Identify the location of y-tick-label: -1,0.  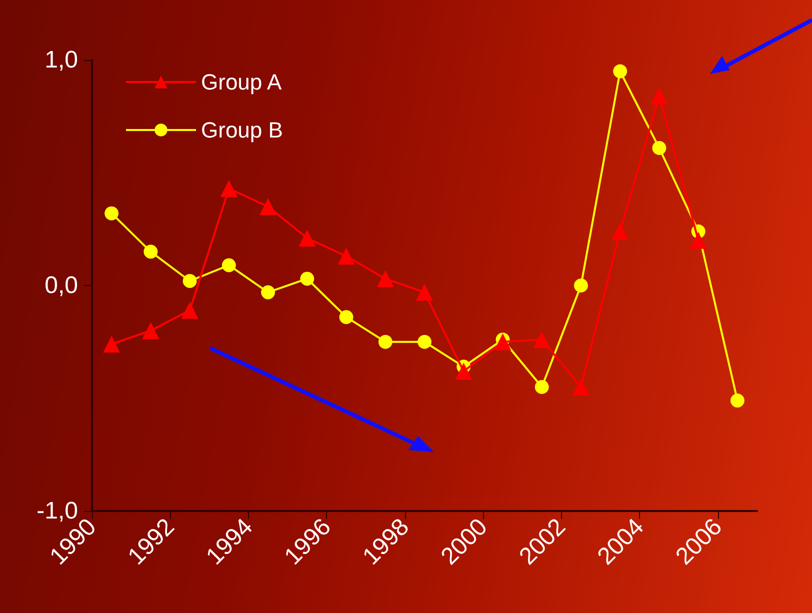
(57, 511).